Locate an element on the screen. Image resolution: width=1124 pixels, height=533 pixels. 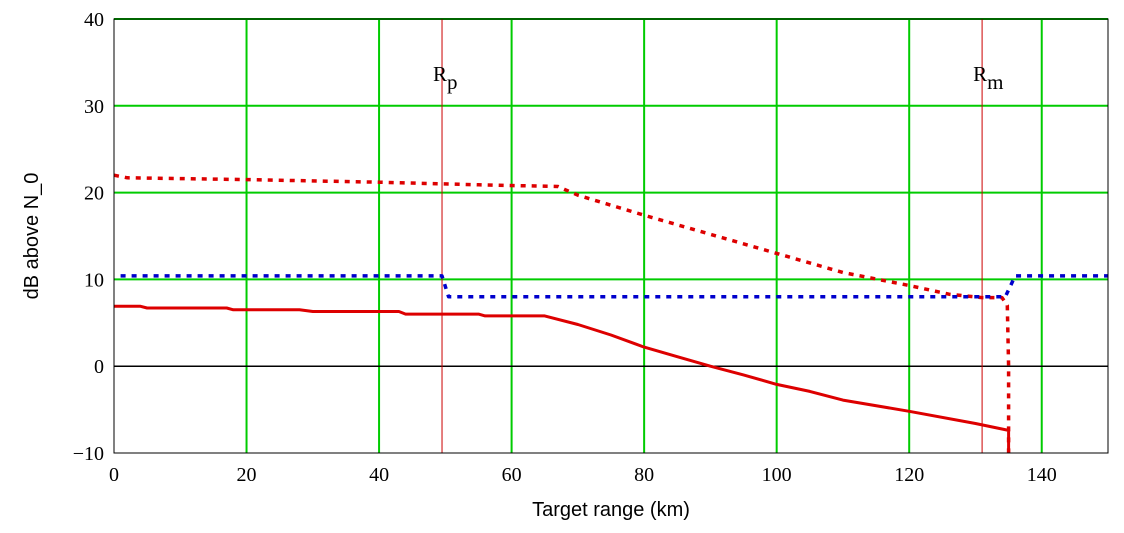
series-line-3-dotted is located at coordinates (614, 286).